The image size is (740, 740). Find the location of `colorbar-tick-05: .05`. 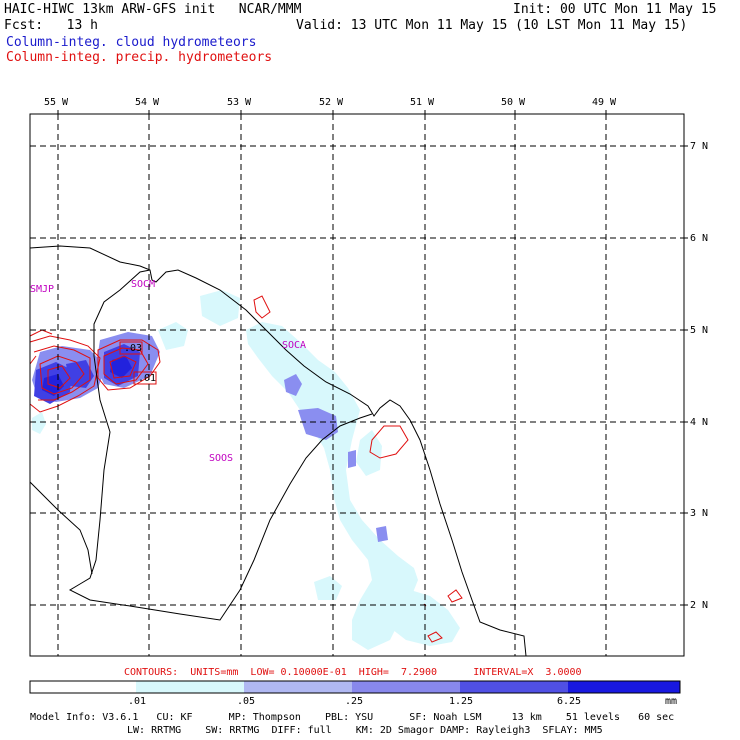

colorbar-tick-05: .05 is located at coordinates (246, 701).